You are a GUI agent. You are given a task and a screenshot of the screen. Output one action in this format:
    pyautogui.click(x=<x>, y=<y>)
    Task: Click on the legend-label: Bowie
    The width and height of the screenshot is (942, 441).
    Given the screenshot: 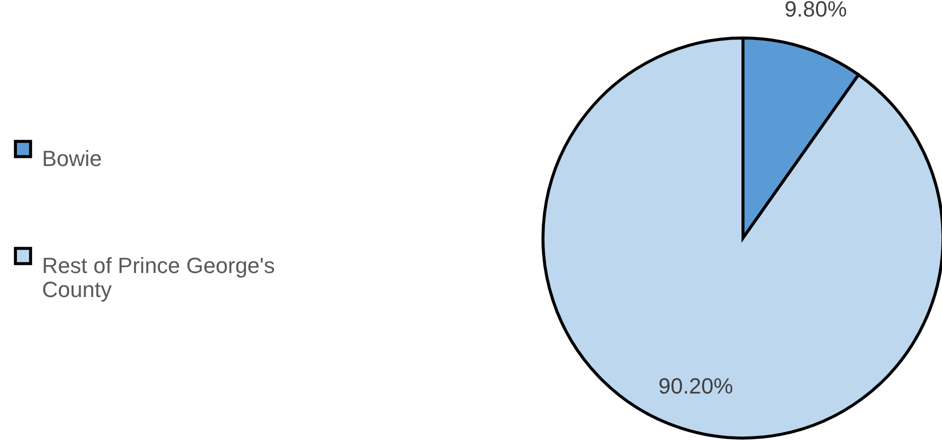 What is the action you would take?
    pyautogui.click(x=72, y=158)
    